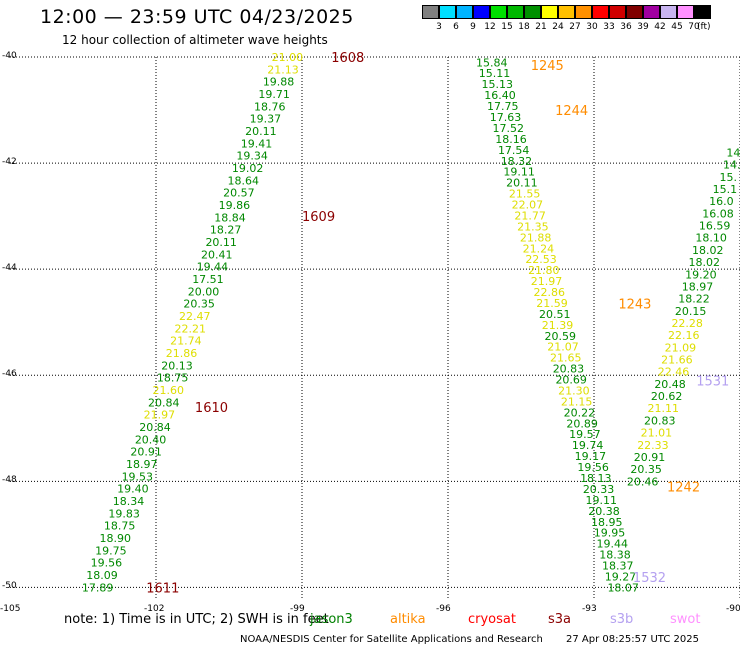  Describe the element at coordinates (129, 501) in the screenshot. I see `swh-value: 18.34` at that location.